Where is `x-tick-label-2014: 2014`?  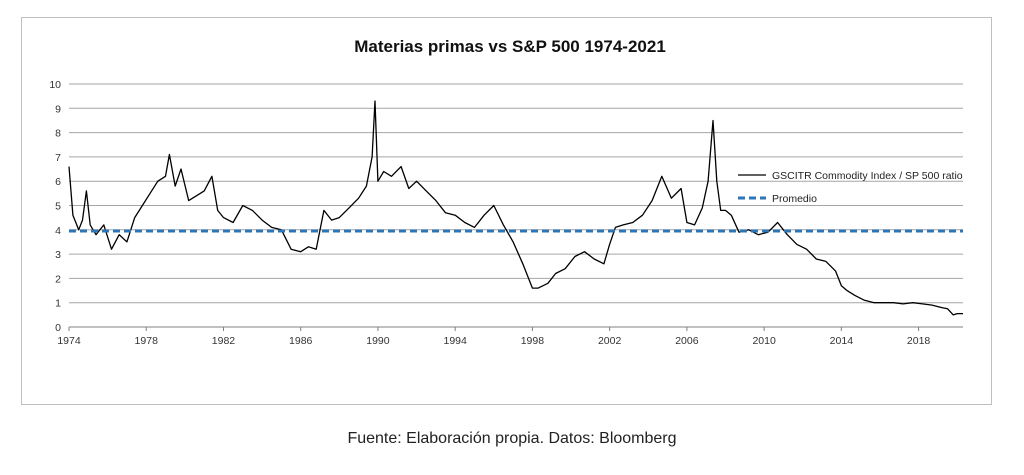 x-tick-label-2014: 2014 is located at coordinates (842, 341).